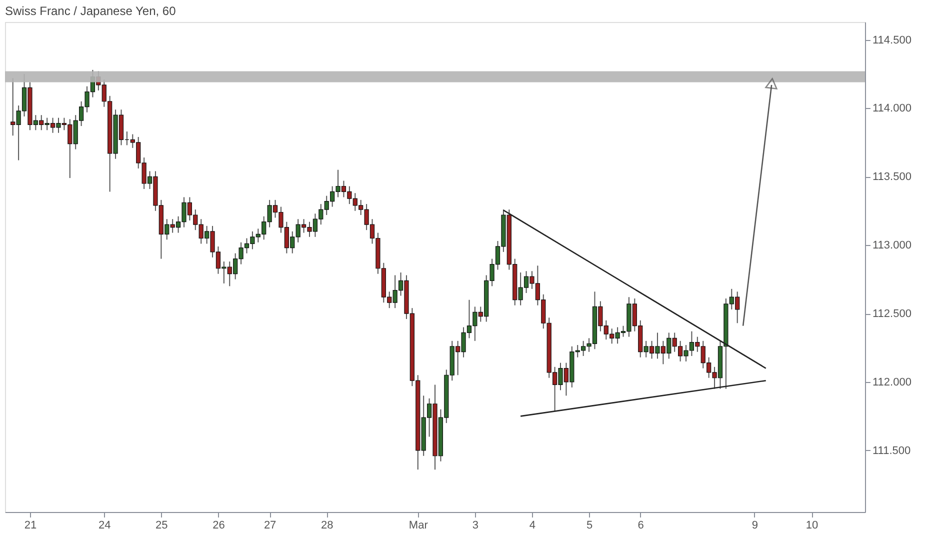  I want to click on y-tick-label: 113.000, so click(892, 246).